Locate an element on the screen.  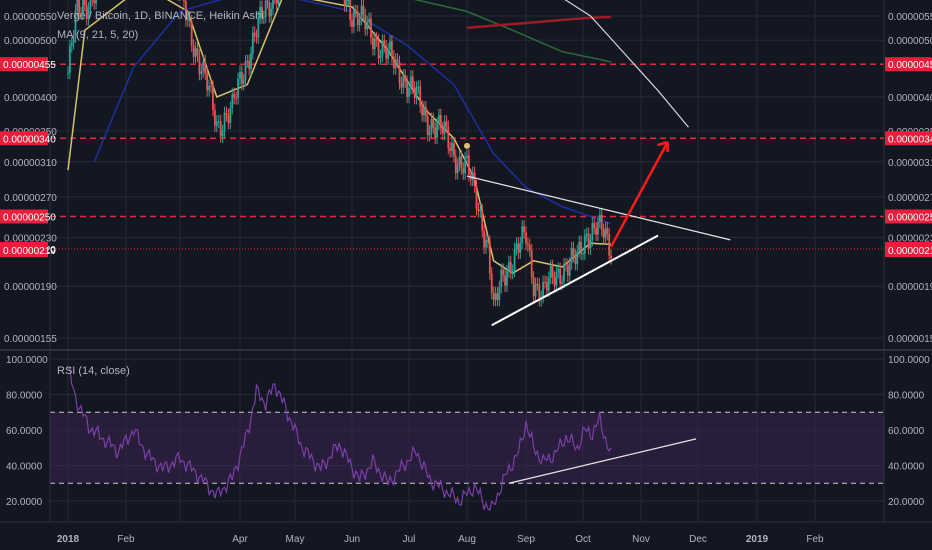
rsi-band is located at coordinates (467, 448).